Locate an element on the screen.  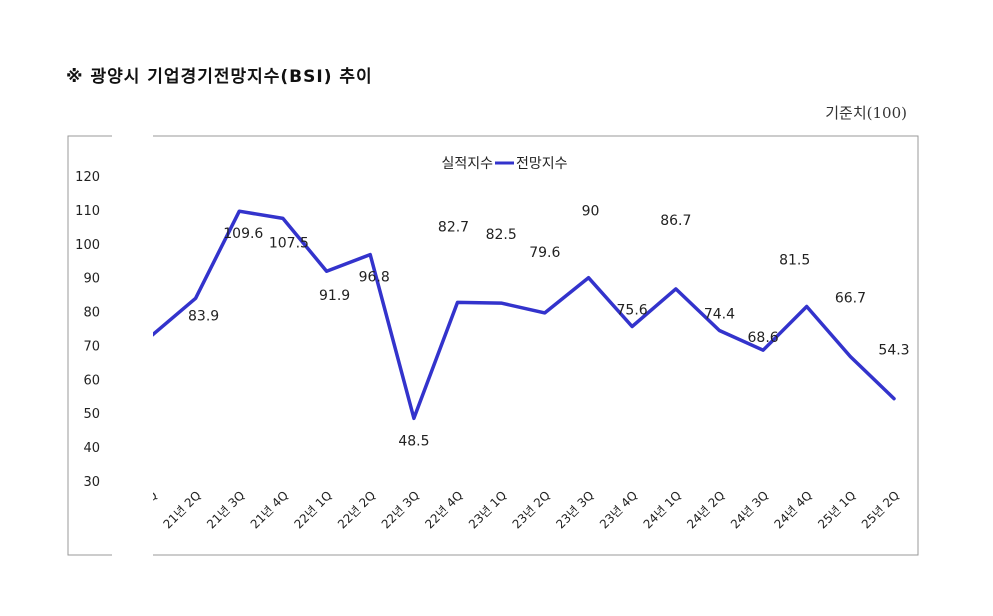
y-axis: 30 40 50 60 70 80 90 100 110 120 is located at coordinates (87, 330).